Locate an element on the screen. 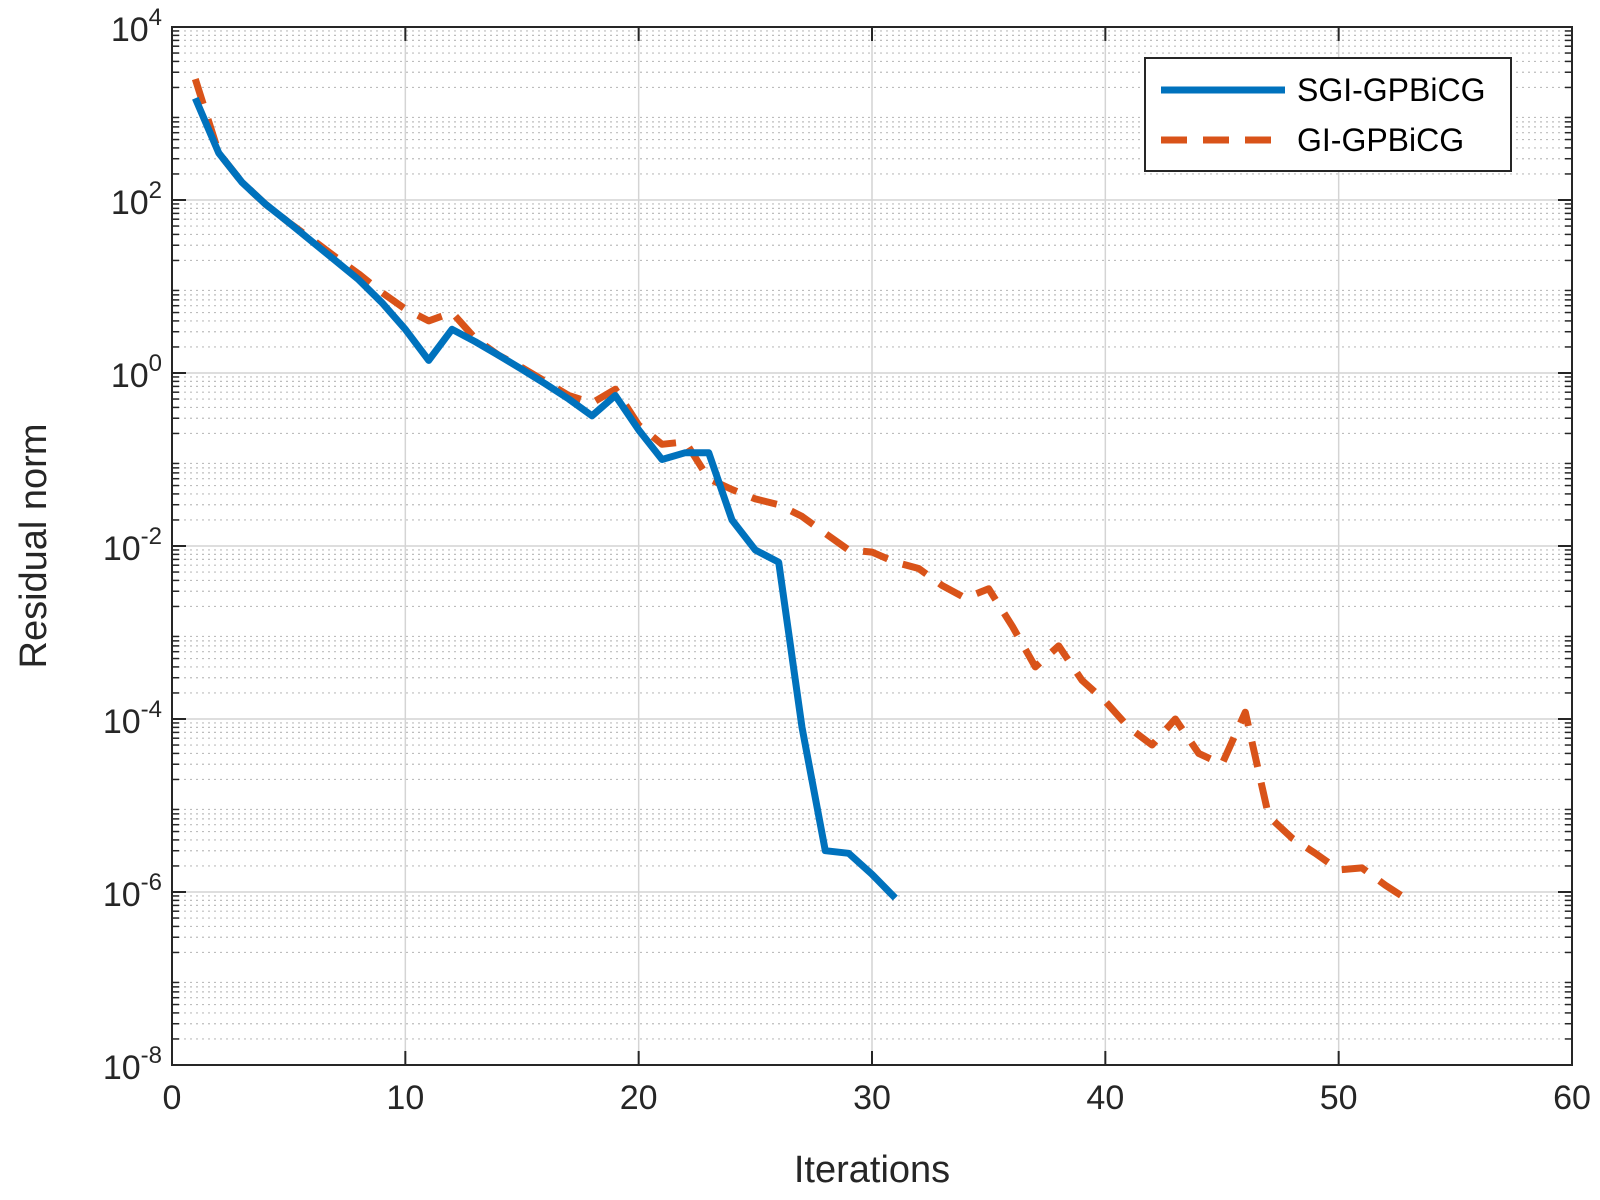 The height and width of the screenshot is (1200, 1600). x-tick-label: 10 is located at coordinates (405, 1098).